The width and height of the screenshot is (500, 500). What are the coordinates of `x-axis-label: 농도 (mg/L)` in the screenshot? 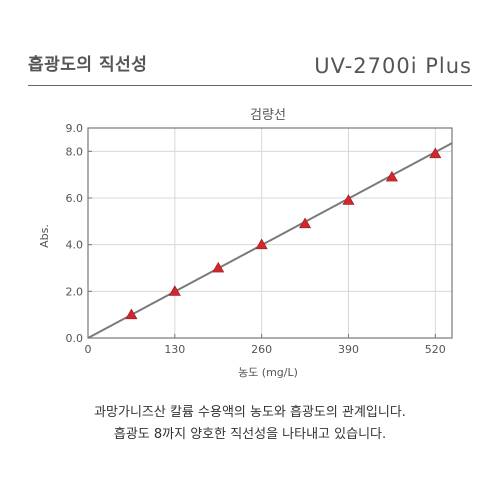 It's located at (268, 372).